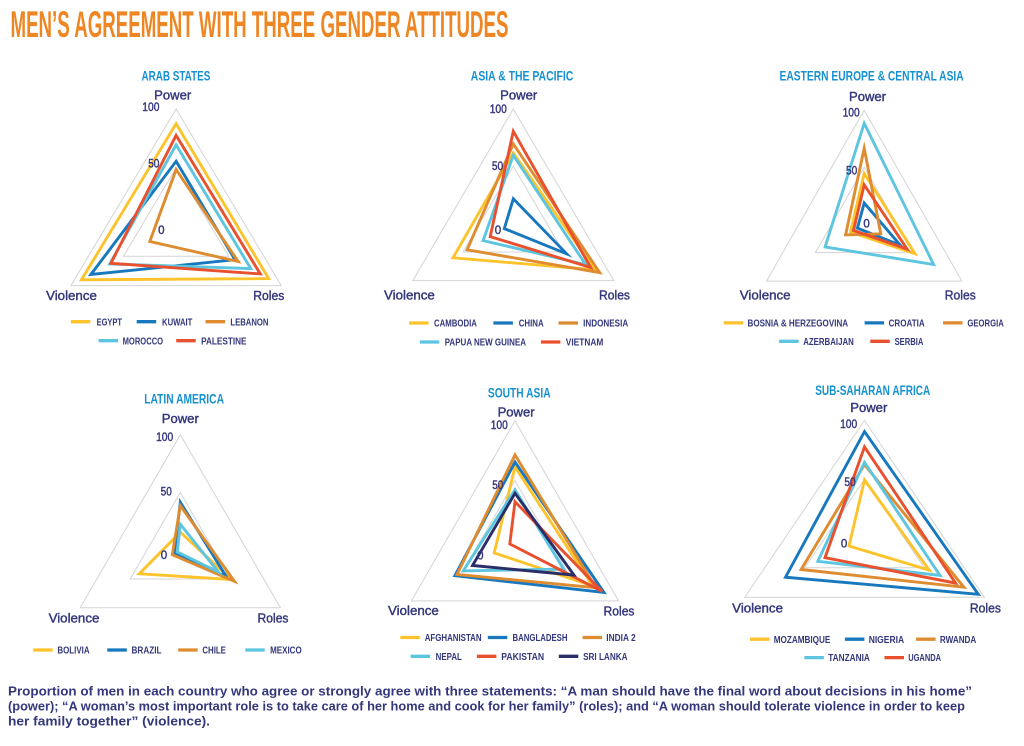 This screenshot has width=1024, height=746. Describe the element at coordinates (73, 651) in the screenshot. I see `svg-text: BOLIVIA` at that location.